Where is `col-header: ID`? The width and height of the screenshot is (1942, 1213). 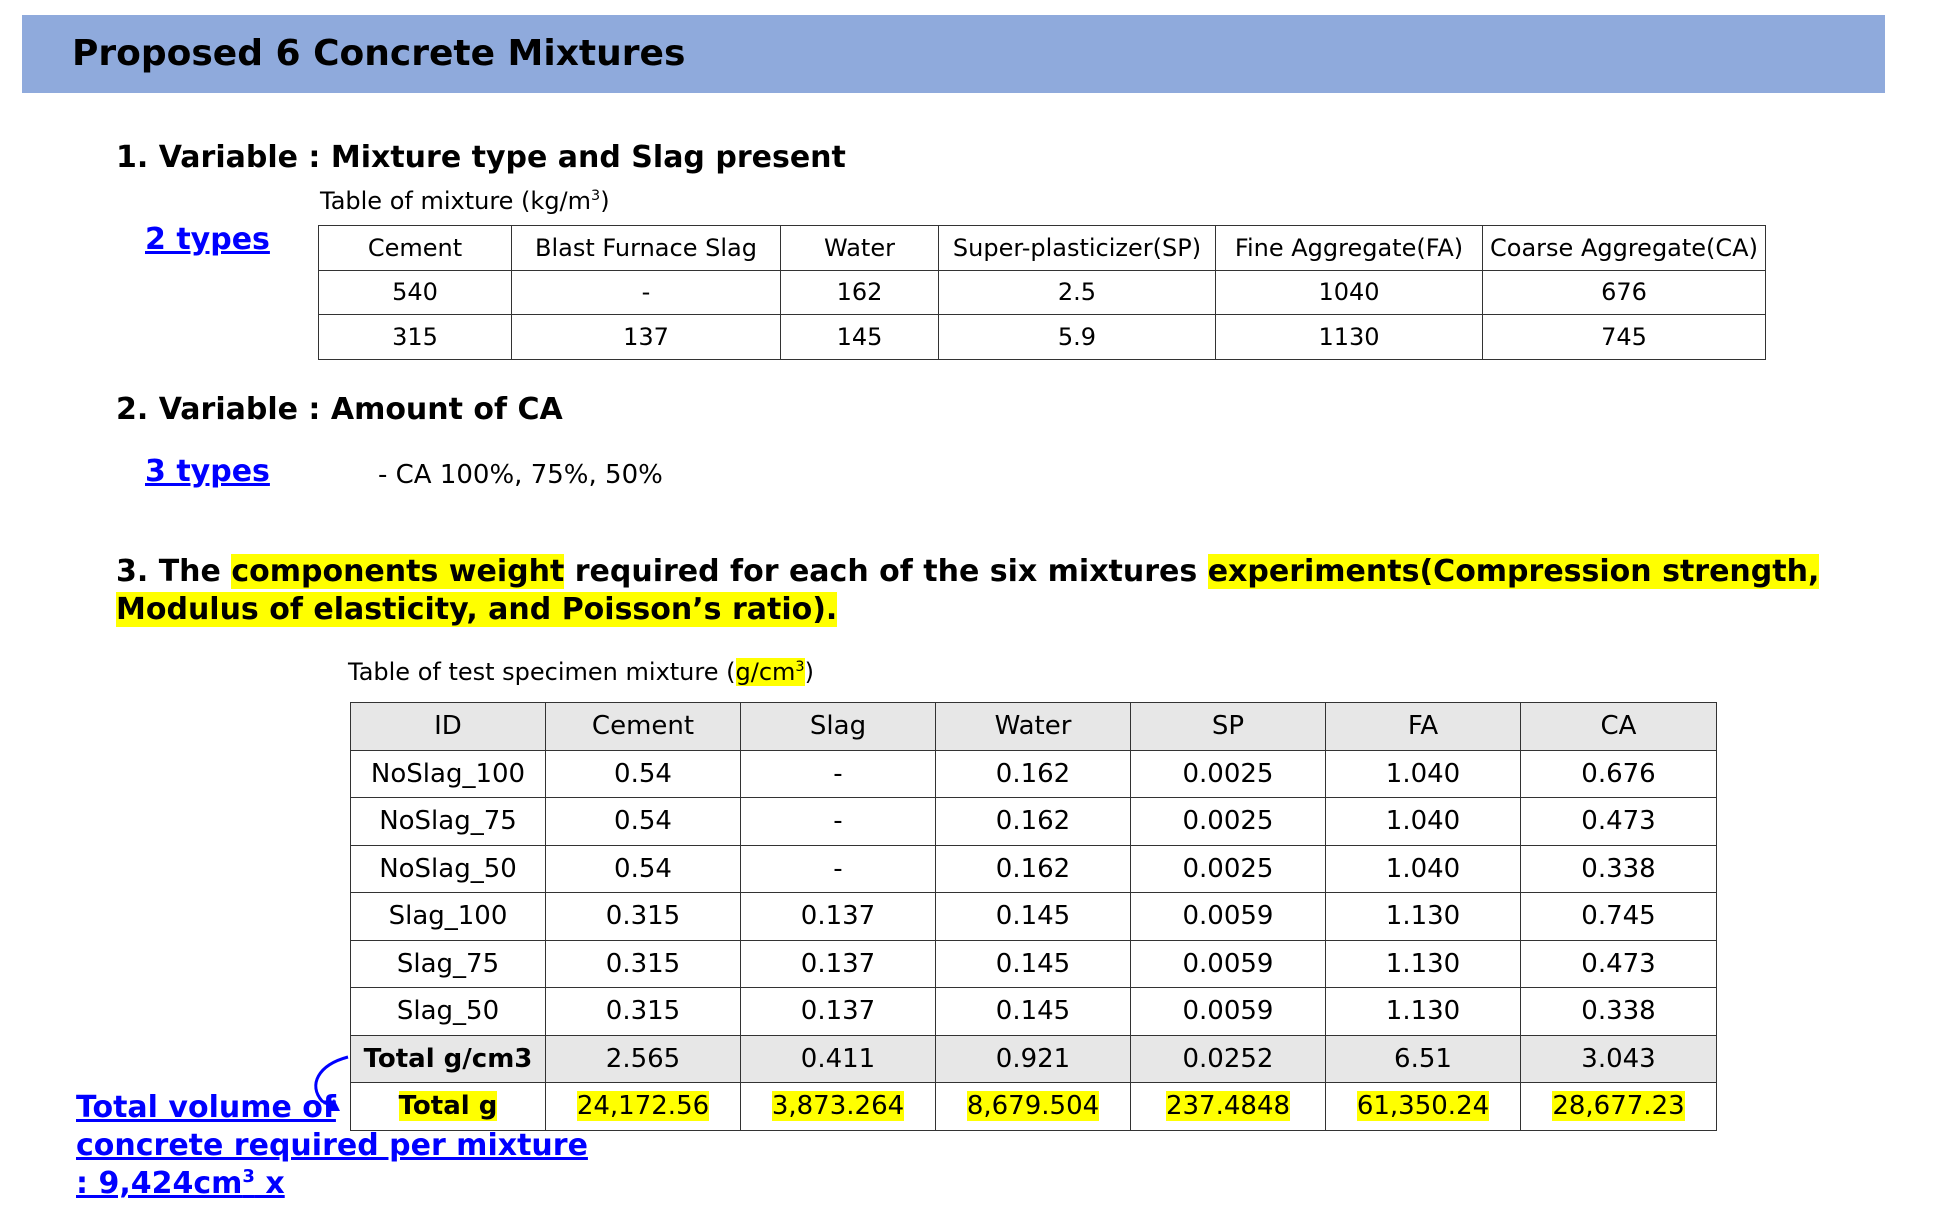
col-header: ID is located at coordinates (448, 726).